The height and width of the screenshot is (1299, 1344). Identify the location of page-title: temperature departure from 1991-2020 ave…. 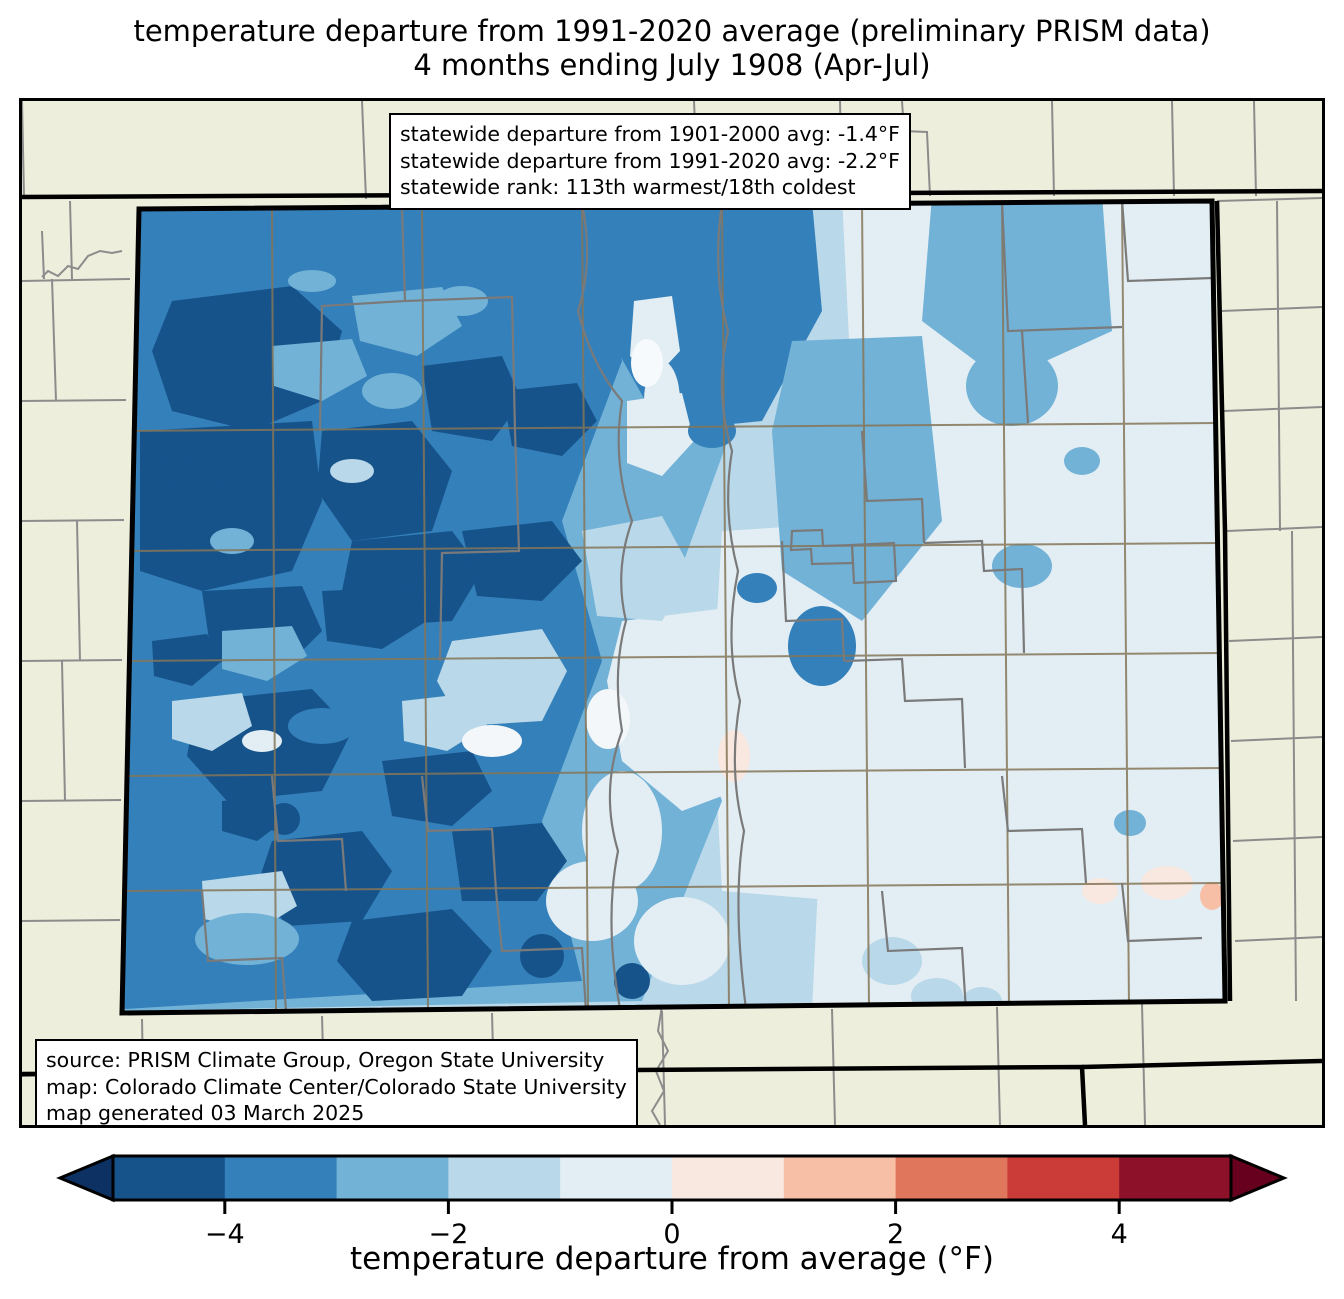
(672, 48).